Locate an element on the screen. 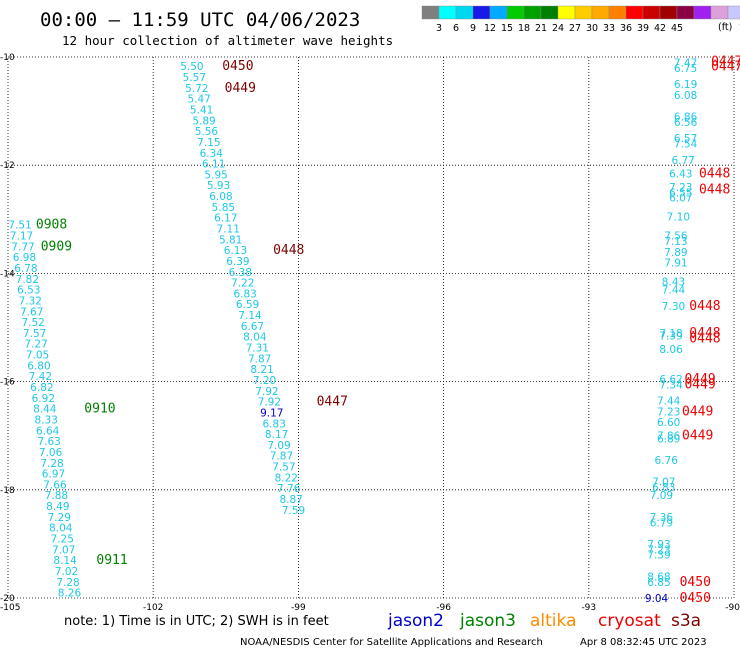 The width and height of the screenshot is (740, 650). wave-height-value: 8.43 is located at coordinates (673, 283).